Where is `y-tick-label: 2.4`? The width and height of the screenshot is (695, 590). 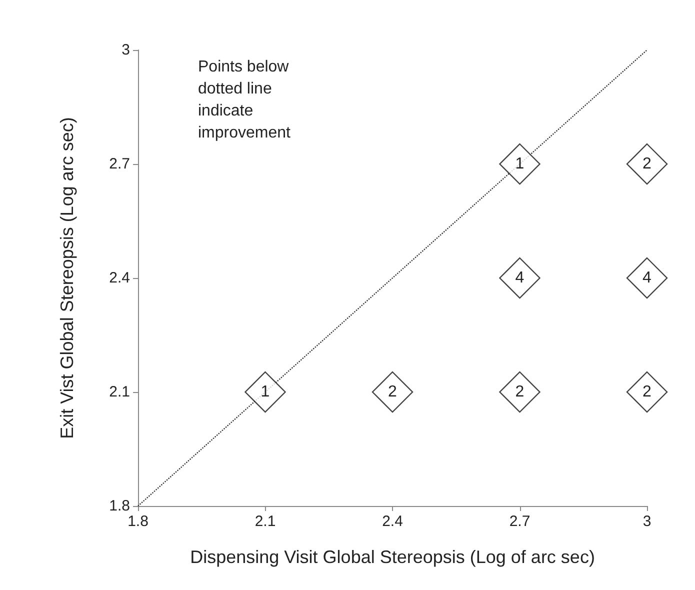
y-tick-label: 2.4 is located at coordinates (119, 278).